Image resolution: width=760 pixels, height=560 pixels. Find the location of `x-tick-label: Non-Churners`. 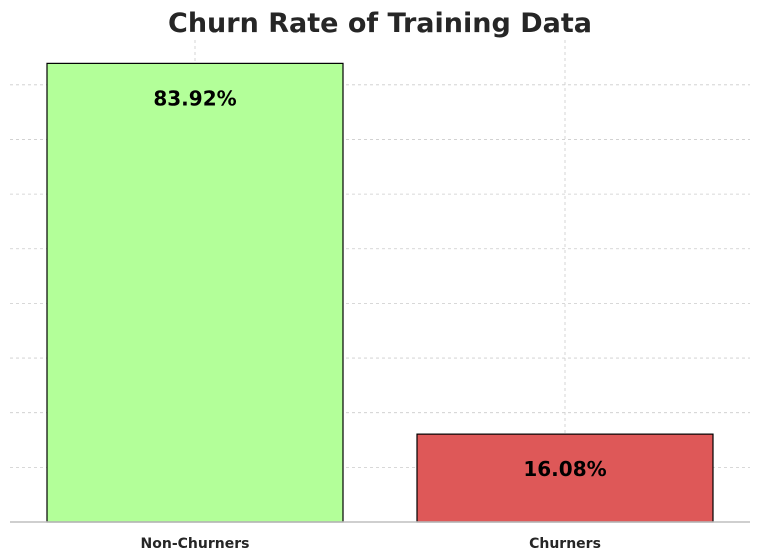

x-tick-label: Non-Churners is located at coordinates (195, 544).